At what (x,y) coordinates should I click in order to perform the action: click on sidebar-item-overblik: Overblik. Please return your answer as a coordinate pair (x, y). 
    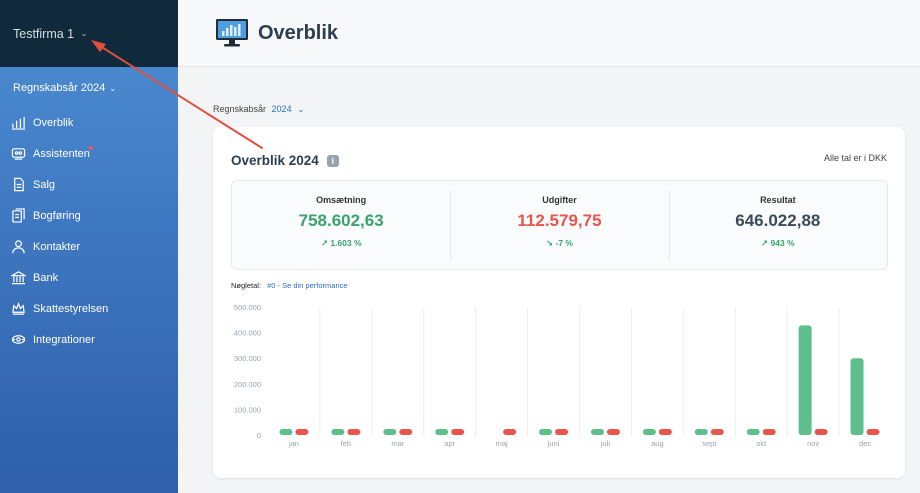
    Looking at the image, I should click on (89, 122).